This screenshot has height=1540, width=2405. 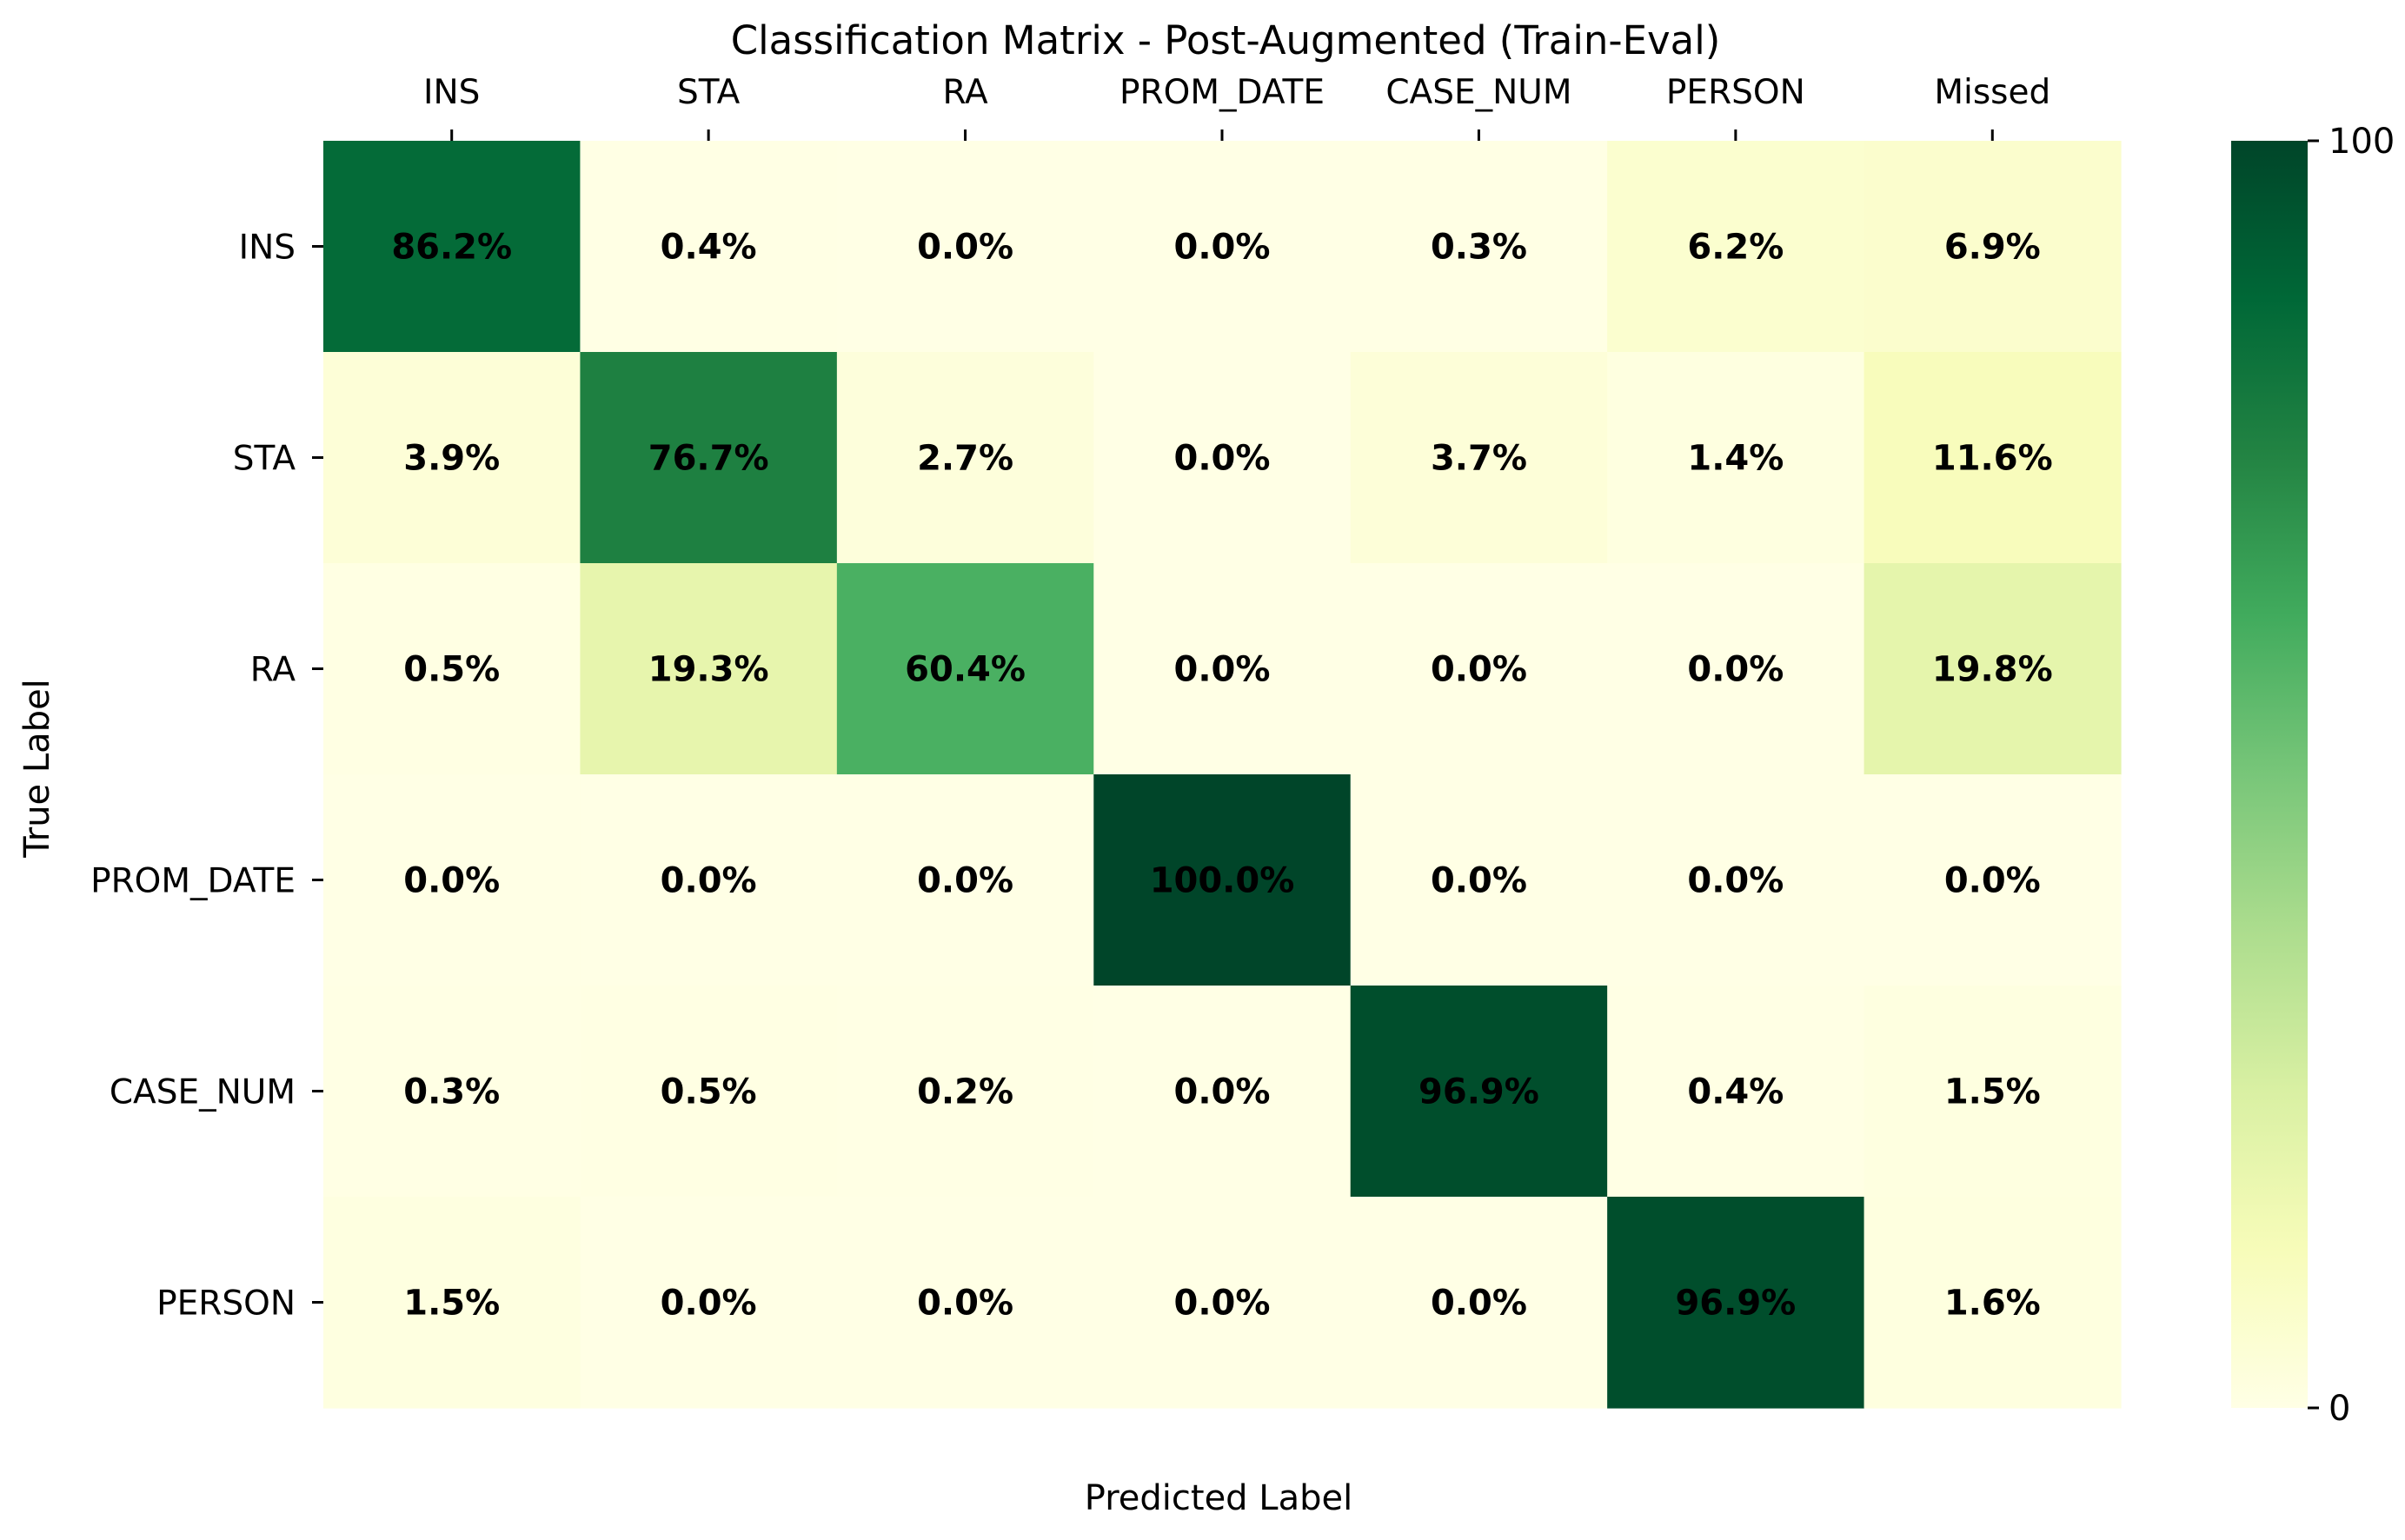 I want to click on heatmap-cell-ra-missed, so click(x=1993, y=669).